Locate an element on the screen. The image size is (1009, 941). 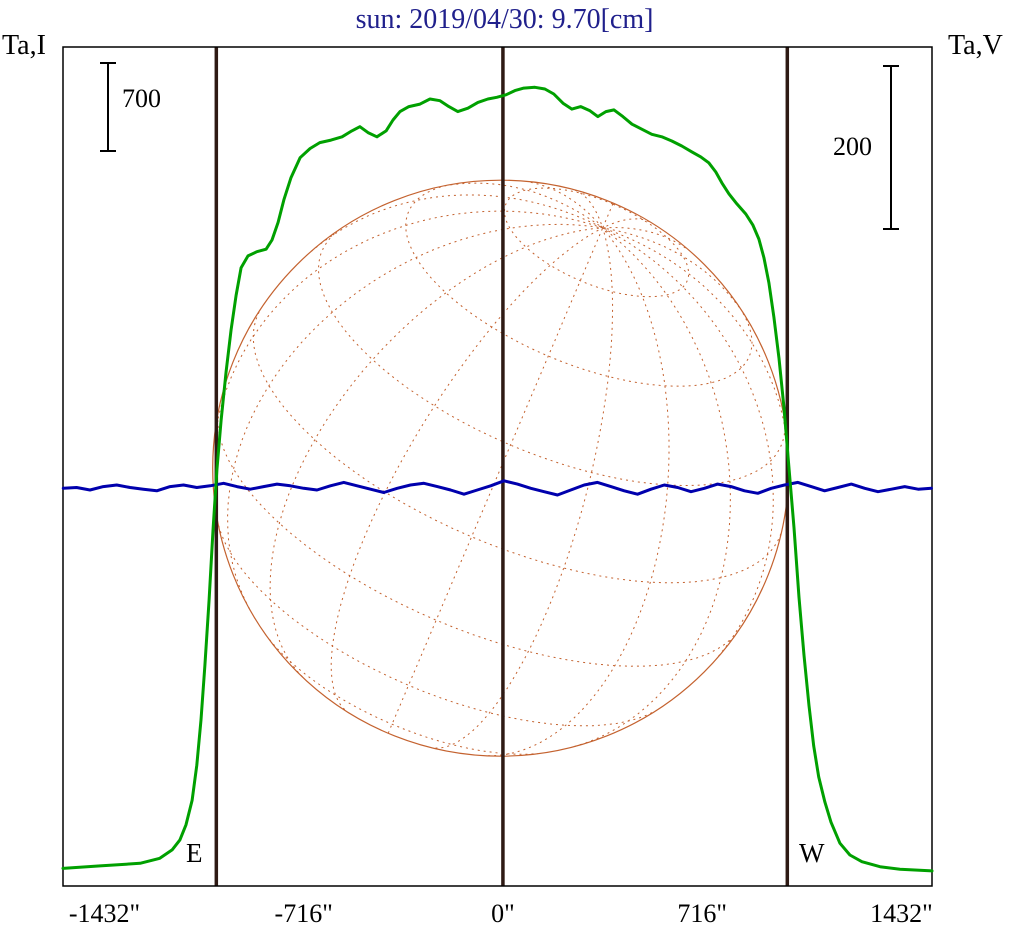
series-line-ta-v is located at coordinates (497, 488).